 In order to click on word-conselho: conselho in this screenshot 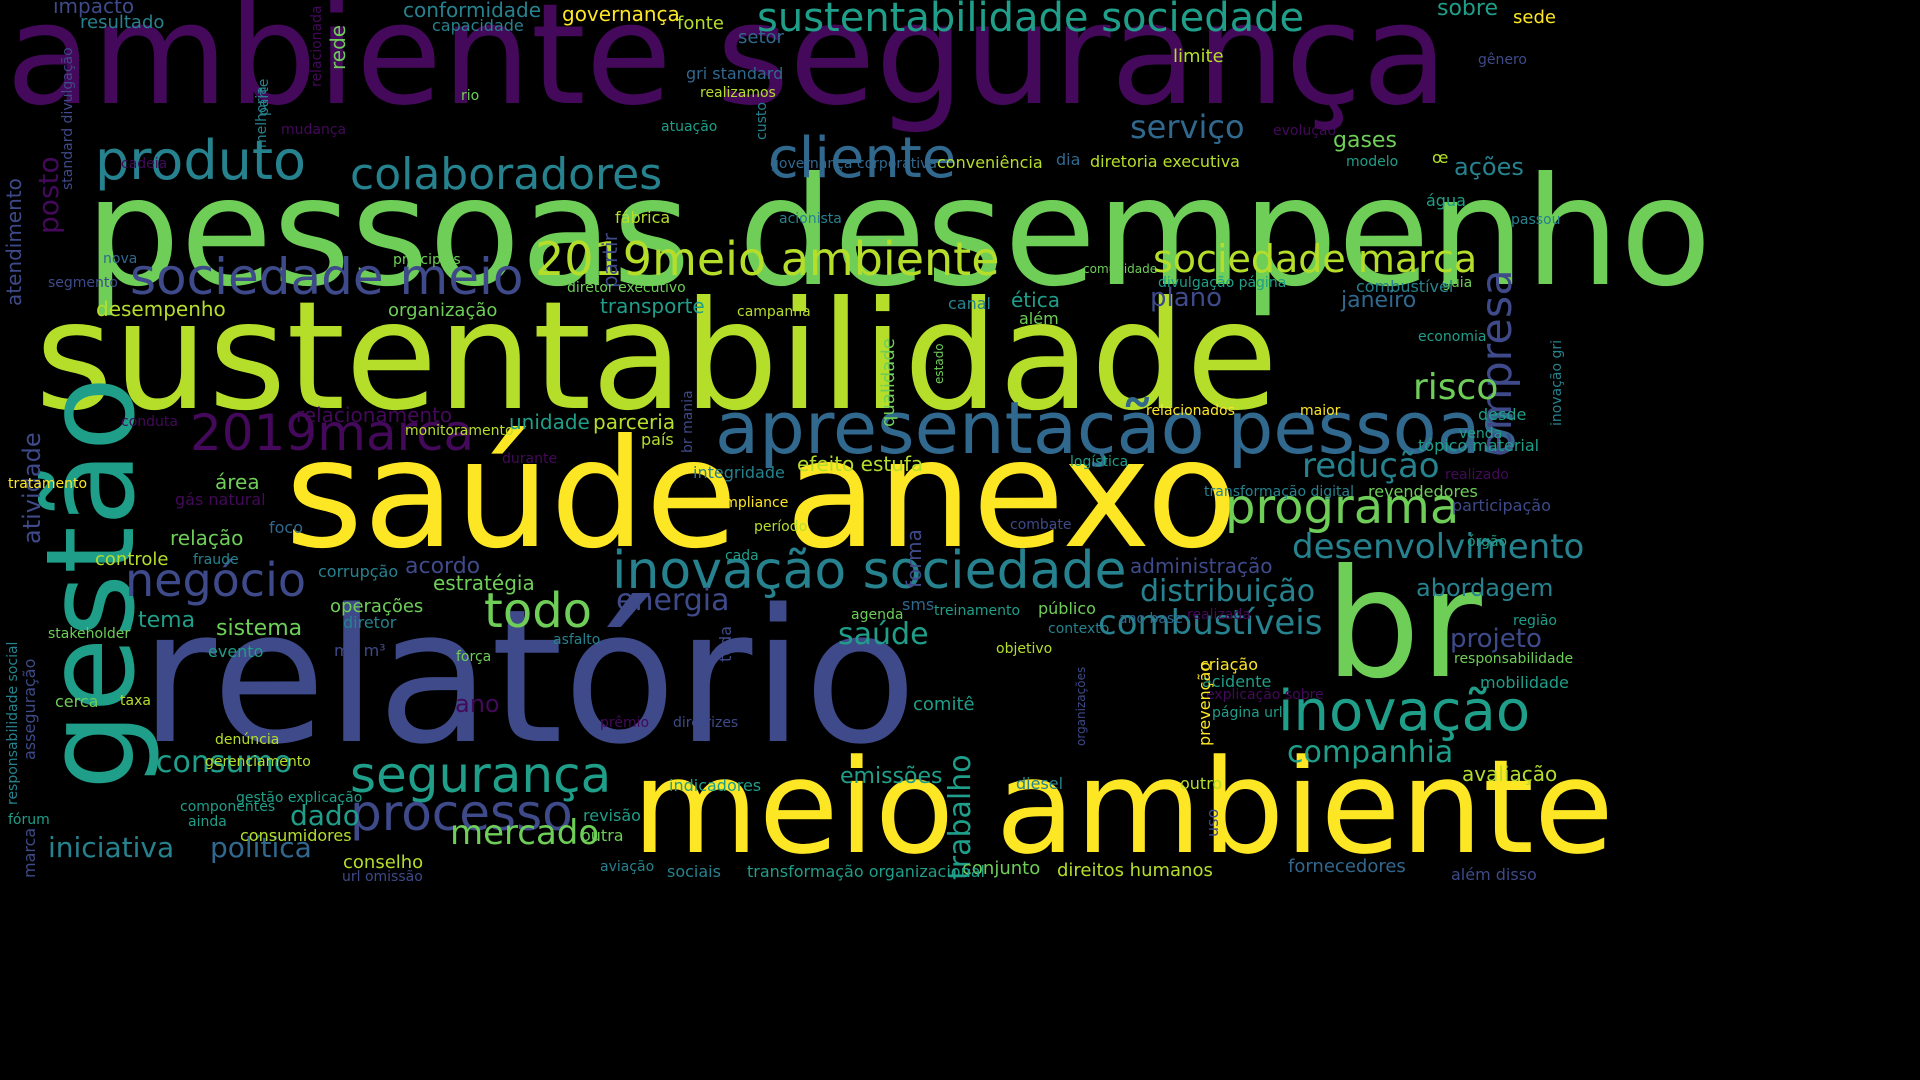, I will do `click(383, 862)`.